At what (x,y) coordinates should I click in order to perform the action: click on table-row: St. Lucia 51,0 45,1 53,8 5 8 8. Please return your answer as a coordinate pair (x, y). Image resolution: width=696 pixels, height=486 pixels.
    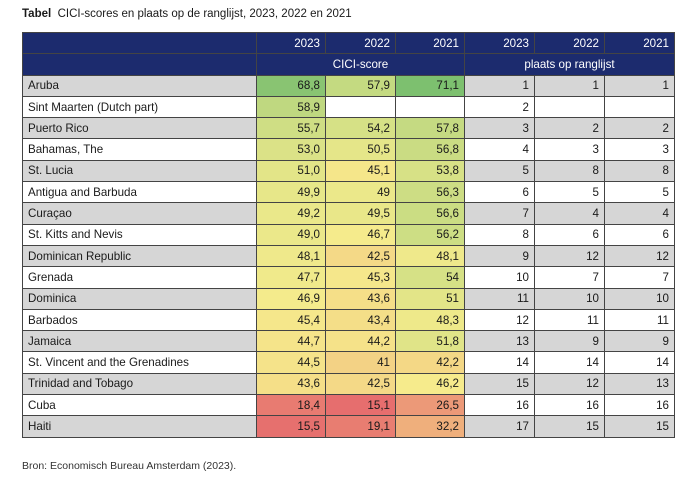
    Looking at the image, I should click on (348, 171).